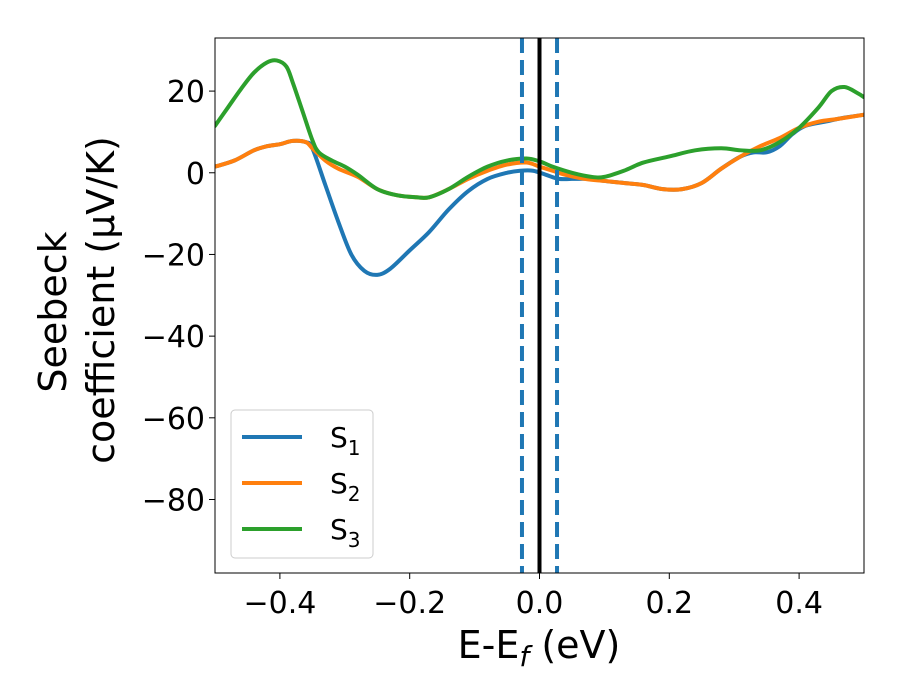 Image resolution: width=900 pixels, height=700 pixels. What do you see at coordinates (669, 603) in the screenshot?
I see `x-tick-label: 0.2` at bounding box center [669, 603].